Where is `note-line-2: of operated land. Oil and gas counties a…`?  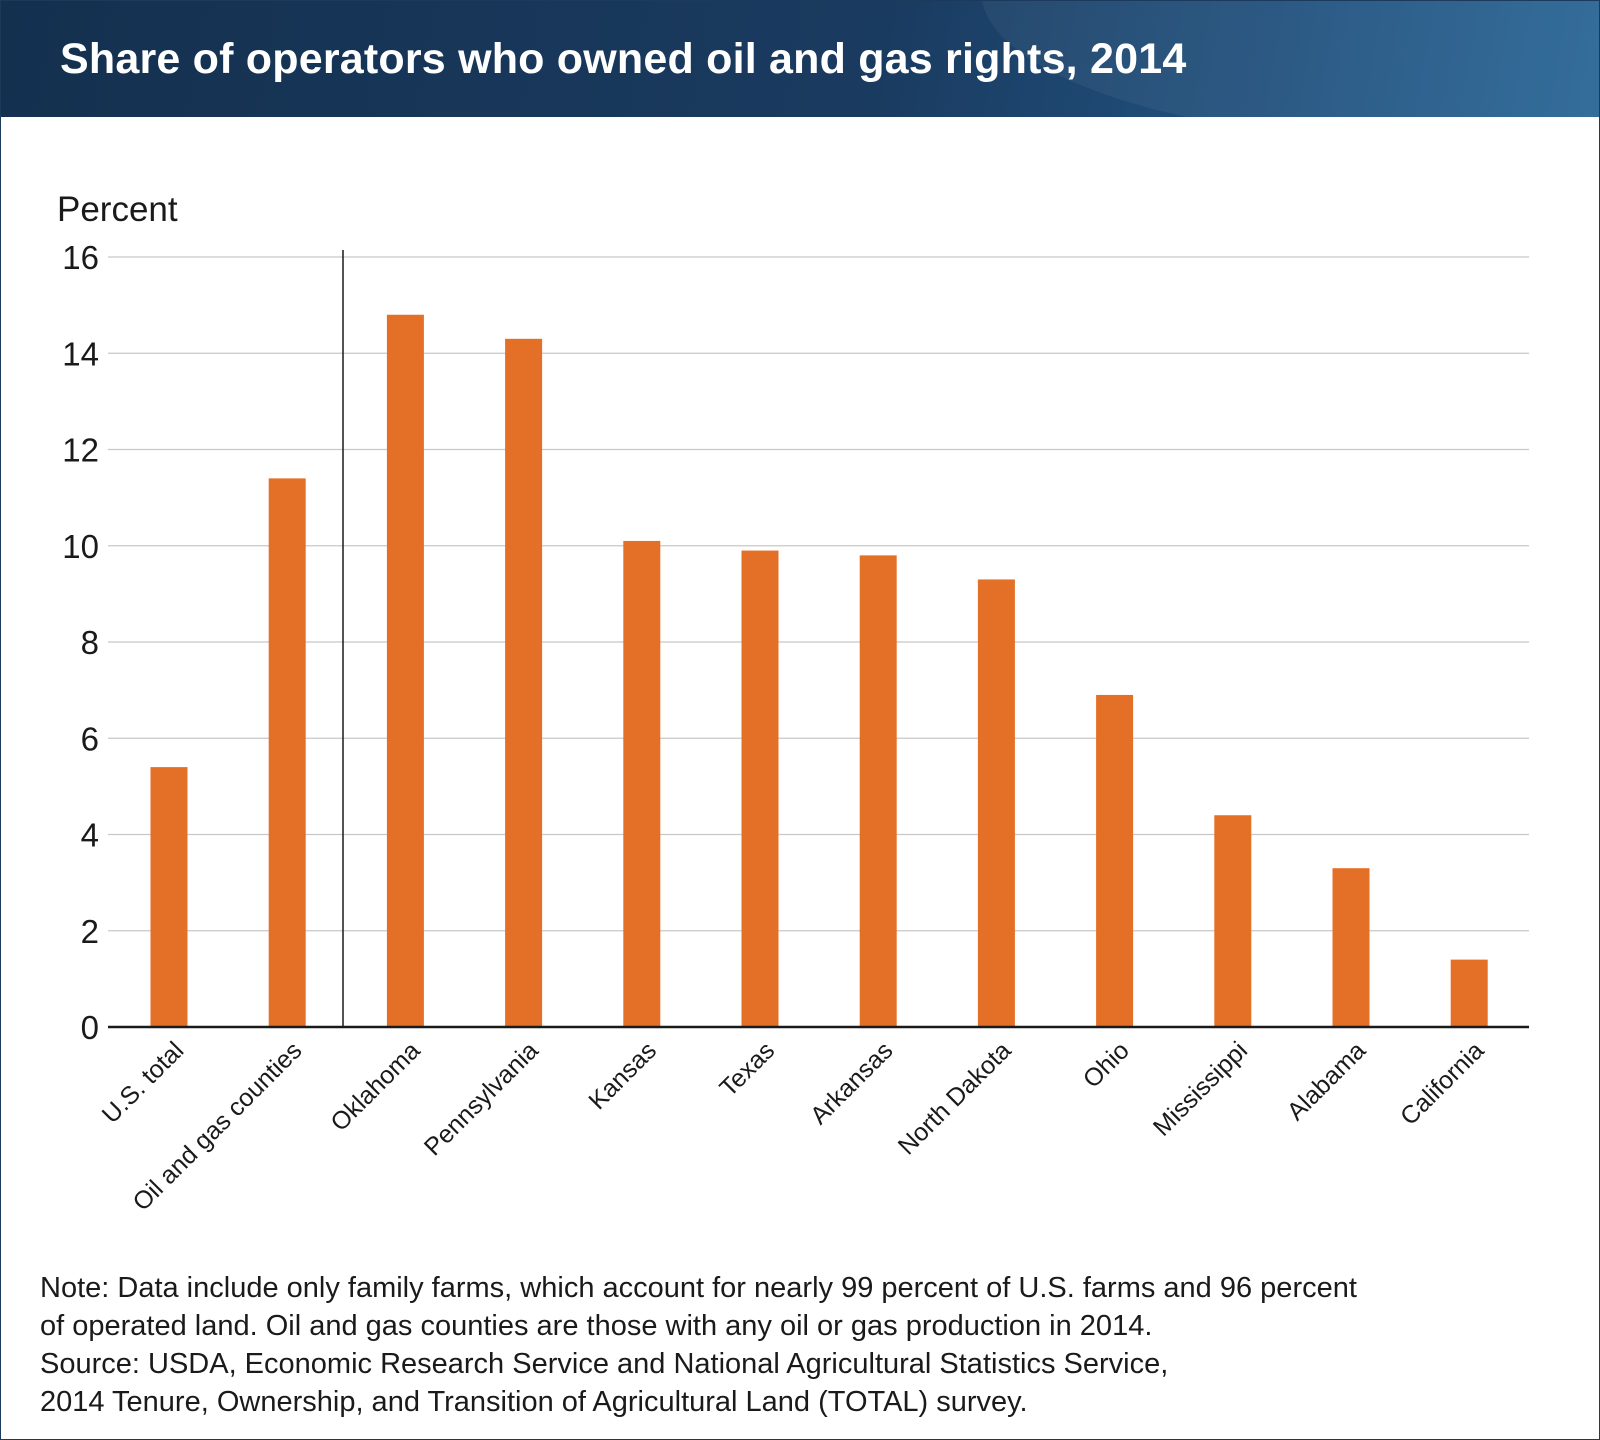 note-line-2: of operated land. Oil and gas counties a… is located at coordinates (596, 1326).